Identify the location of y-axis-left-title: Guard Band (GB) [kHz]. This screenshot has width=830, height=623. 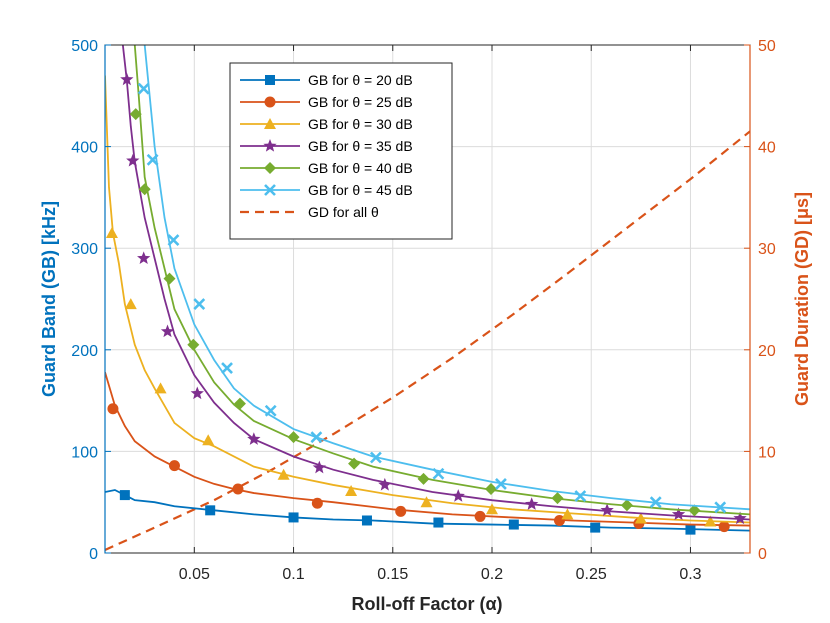
(49, 299).